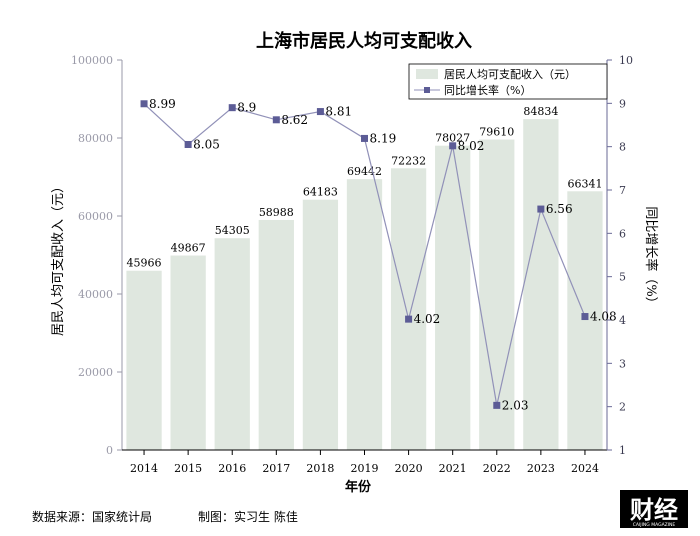 The image size is (700, 536). Describe the element at coordinates (408, 309) in the screenshot. I see `bar-2020` at that location.